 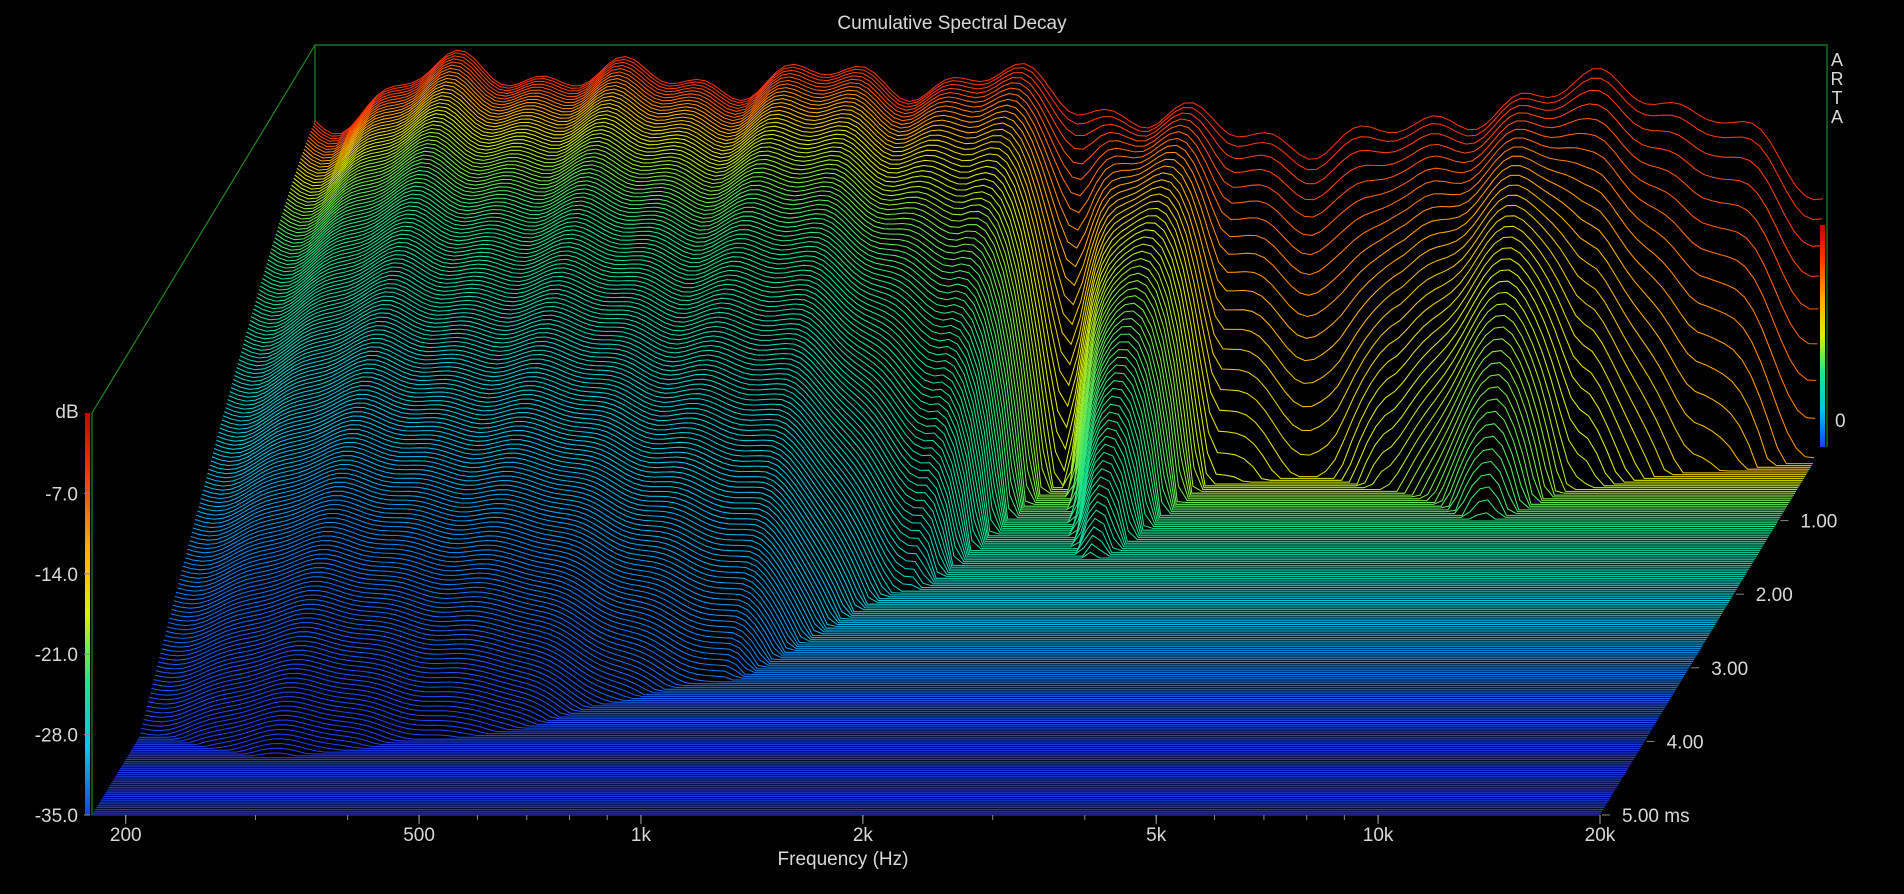 I want to click on colorbar-left, so click(x=87, y=614).